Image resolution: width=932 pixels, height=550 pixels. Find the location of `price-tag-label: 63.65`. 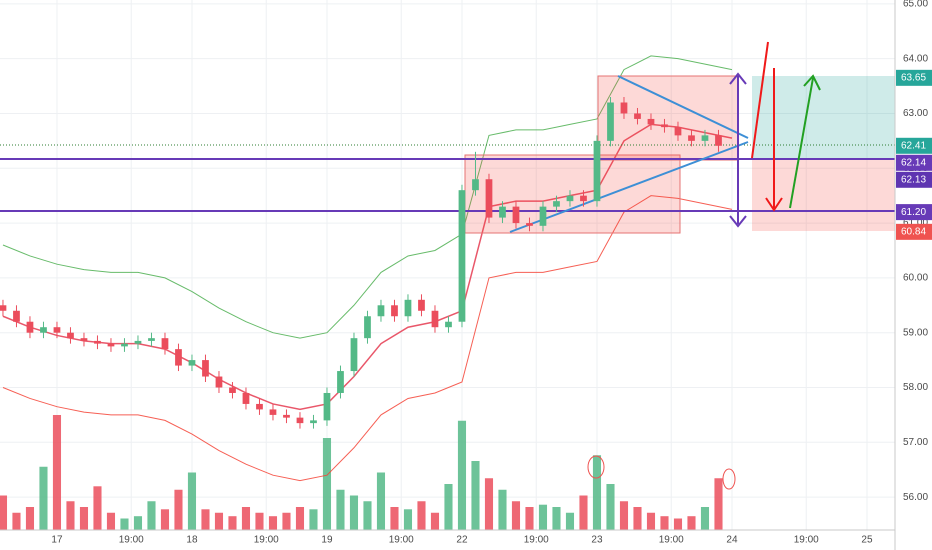

price-tag-label: 63.65 is located at coordinates (913, 77).